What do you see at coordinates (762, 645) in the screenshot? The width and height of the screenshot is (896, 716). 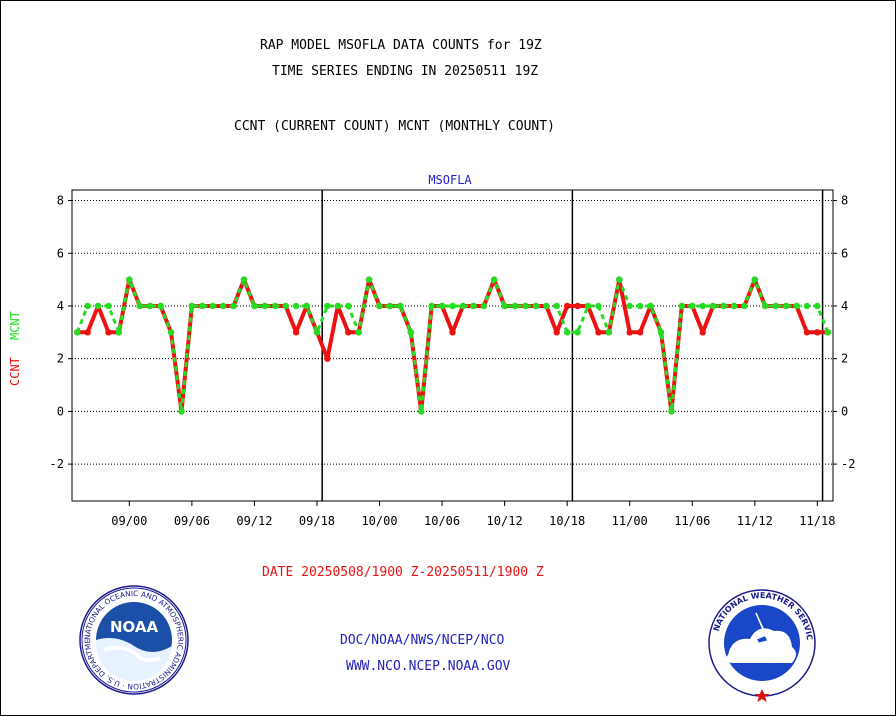 I see `nws-logo: NATIONAL WEATHER SERVICE` at bounding box center [762, 645].